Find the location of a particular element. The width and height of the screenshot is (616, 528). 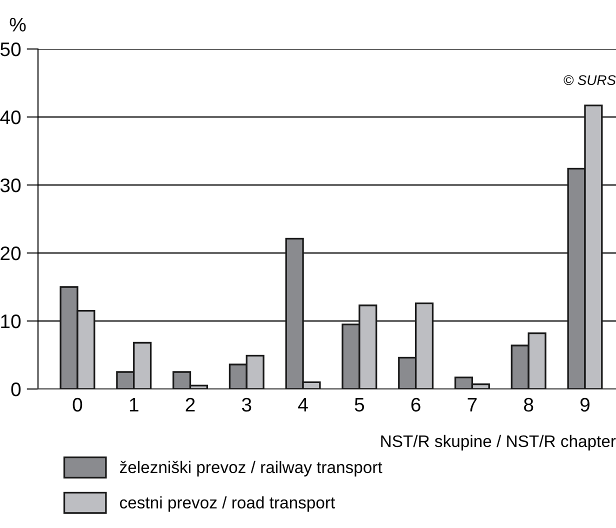

y-tick-label: 30 is located at coordinates (10, 185).